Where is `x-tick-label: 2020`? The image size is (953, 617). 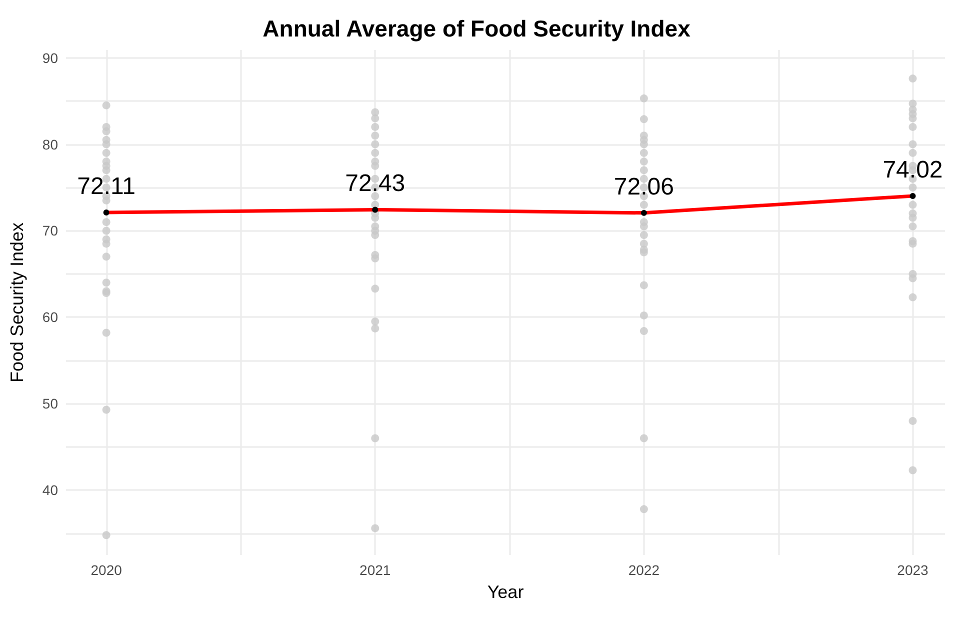
x-tick-label: 2020 is located at coordinates (106, 570).